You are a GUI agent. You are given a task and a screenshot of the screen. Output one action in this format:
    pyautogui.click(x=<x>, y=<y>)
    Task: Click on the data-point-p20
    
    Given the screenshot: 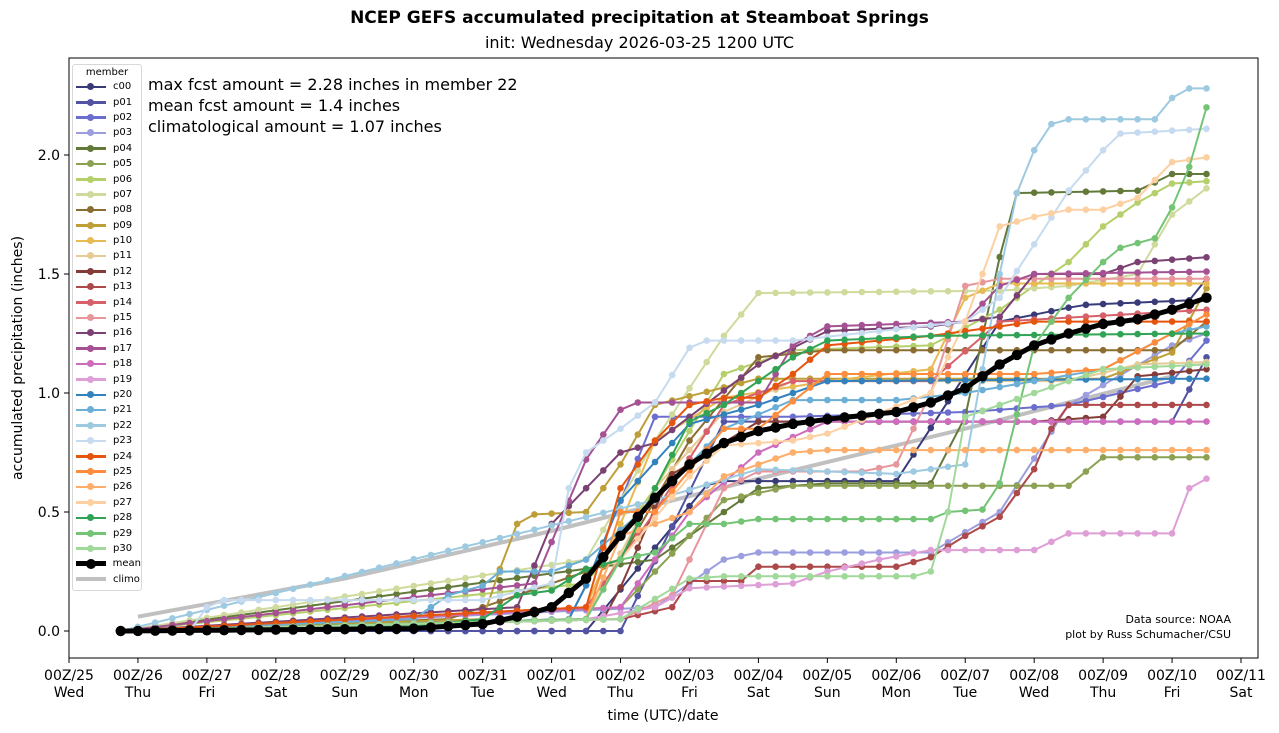 What is the action you would take?
    pyautogui.click(x=775, y=399)
    